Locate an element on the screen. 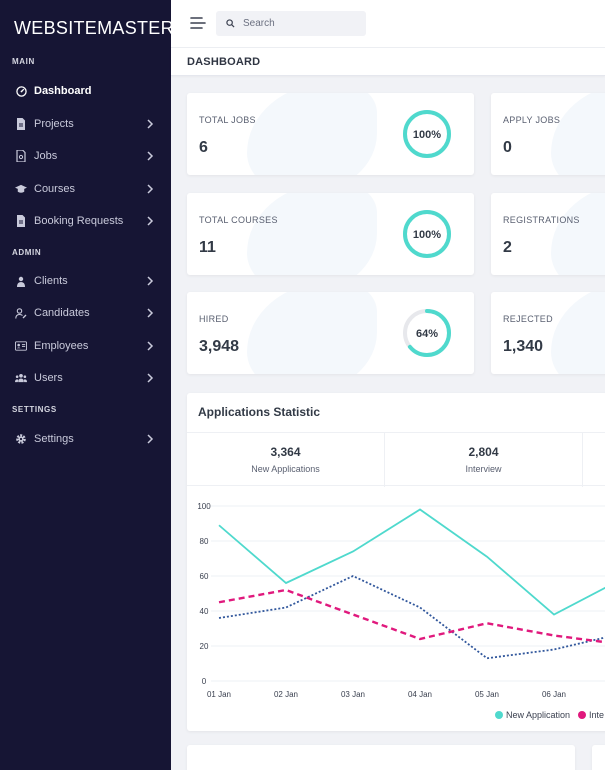 The height and width of the screenshot is (770, 605). sidebar-item-label: Users is located at coordinates (48, 378).